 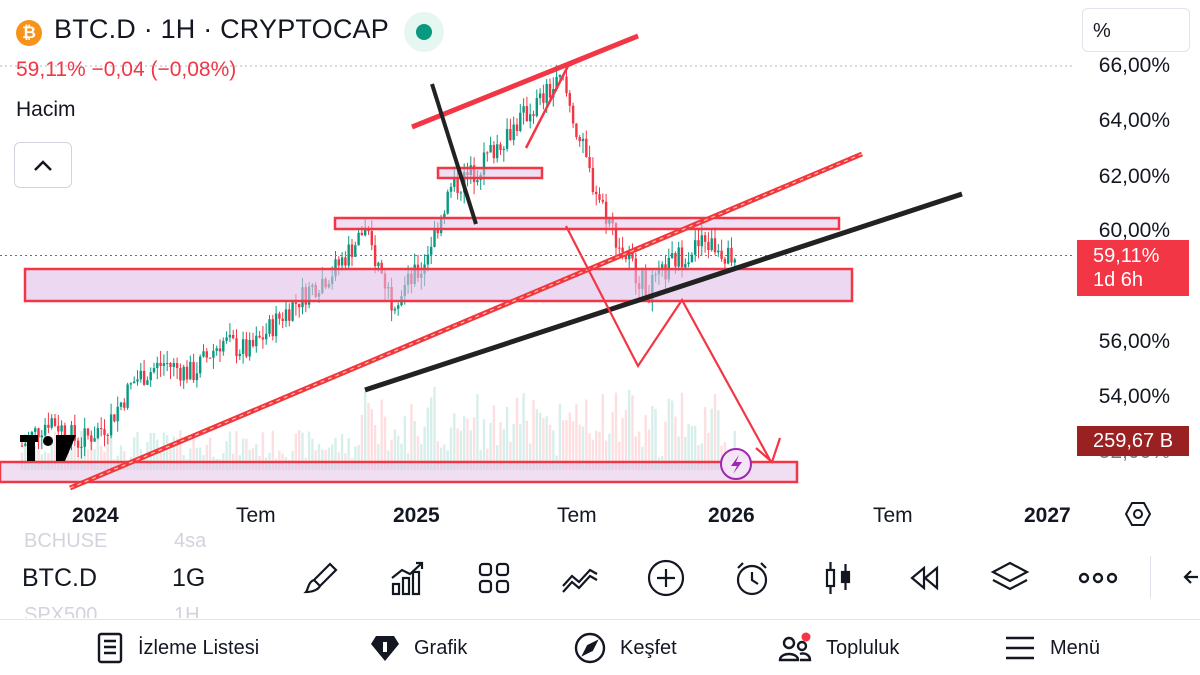 I want to click on nav-menu: Menü, so click(x=1052, y=648).